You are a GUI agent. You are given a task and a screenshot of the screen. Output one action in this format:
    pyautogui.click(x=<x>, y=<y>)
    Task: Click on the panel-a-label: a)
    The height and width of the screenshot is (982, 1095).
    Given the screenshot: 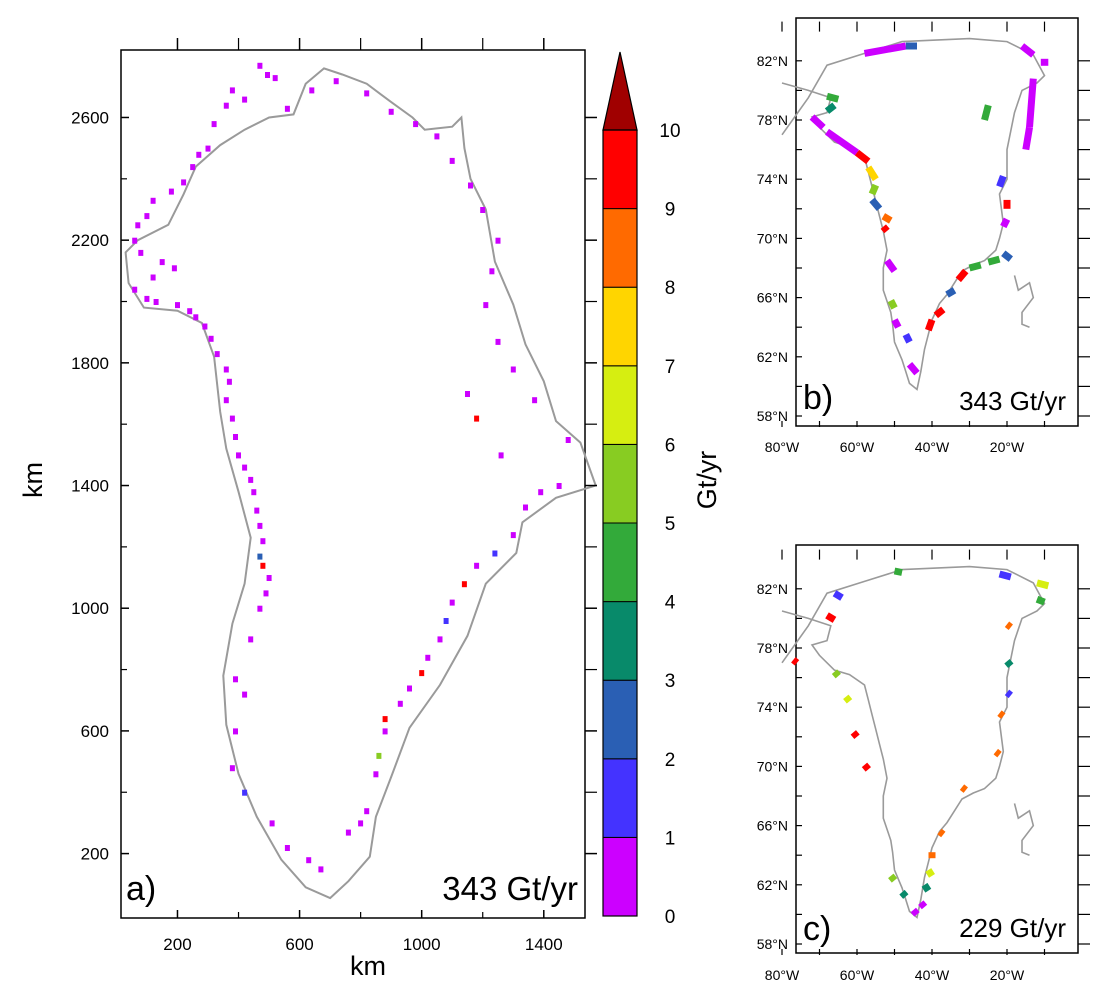 What is the action you would take?
    pyautogui.click(x=141, y=889)
    